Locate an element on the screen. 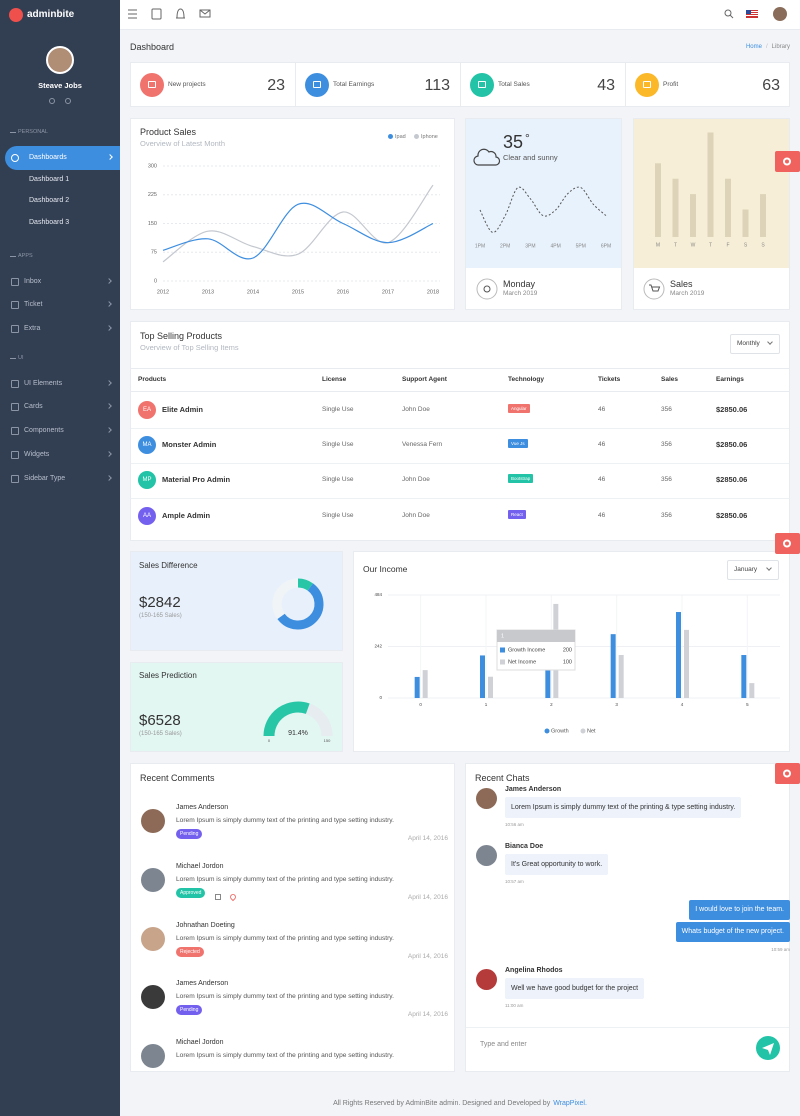  support-agent: John Doe is located at coordinates (416, 409).